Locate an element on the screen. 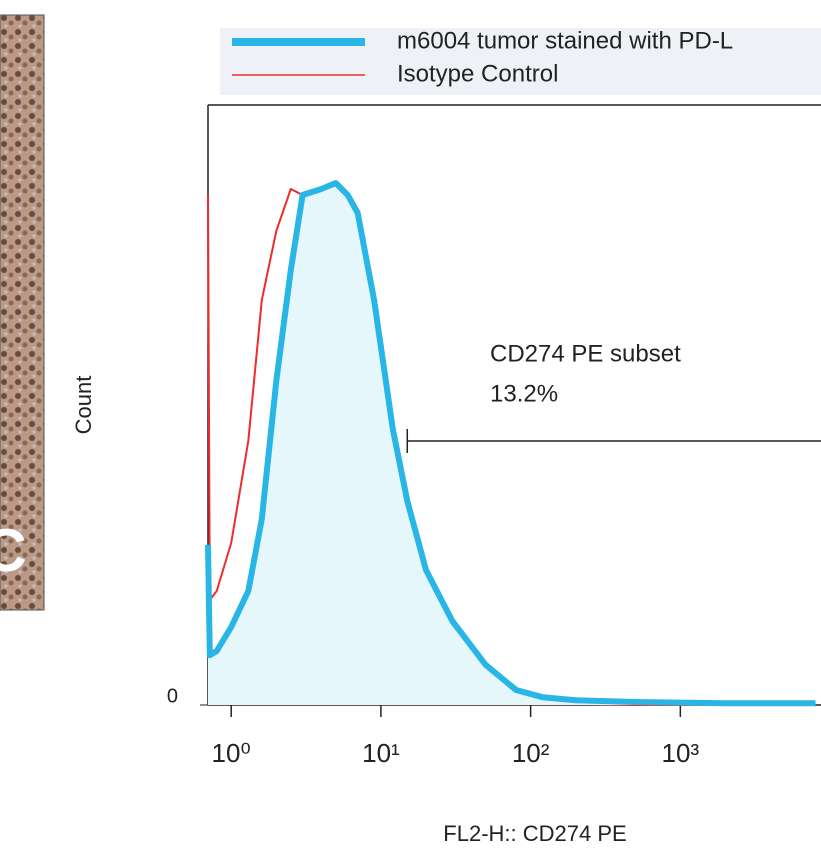 This screenshot has height=862, width=821. gate-name: CD274 PE subset is located at coordinates (585, 353).